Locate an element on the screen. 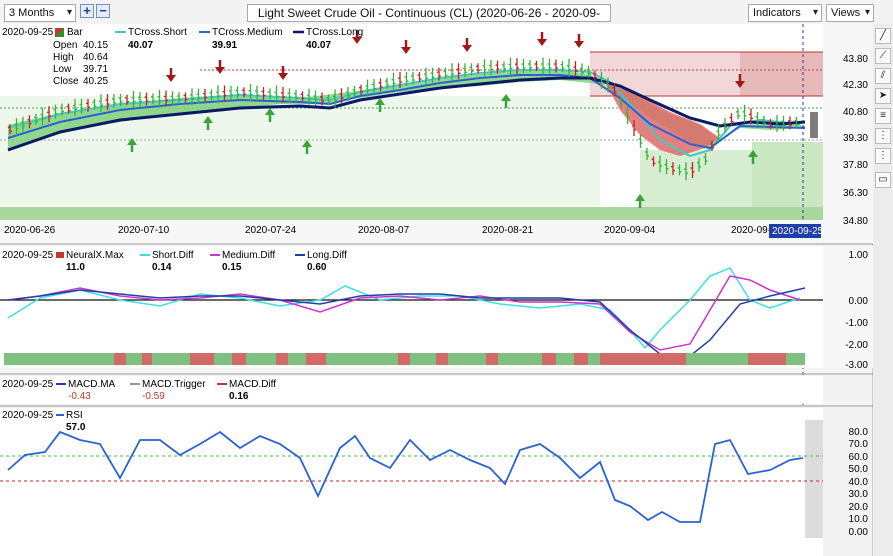 This screenshot has width=893, height=556. bars-tool-icon: ≡ is located at coordinates (883, 116).